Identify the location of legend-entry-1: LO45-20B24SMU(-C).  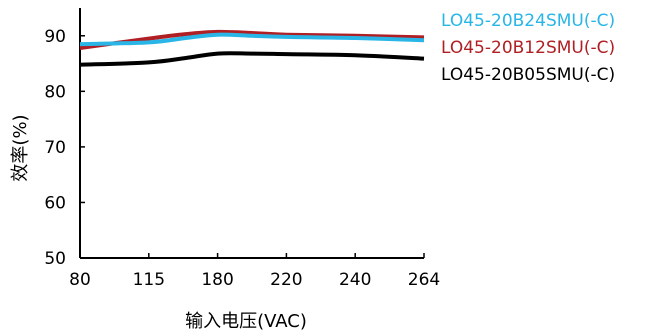
(528, 21).